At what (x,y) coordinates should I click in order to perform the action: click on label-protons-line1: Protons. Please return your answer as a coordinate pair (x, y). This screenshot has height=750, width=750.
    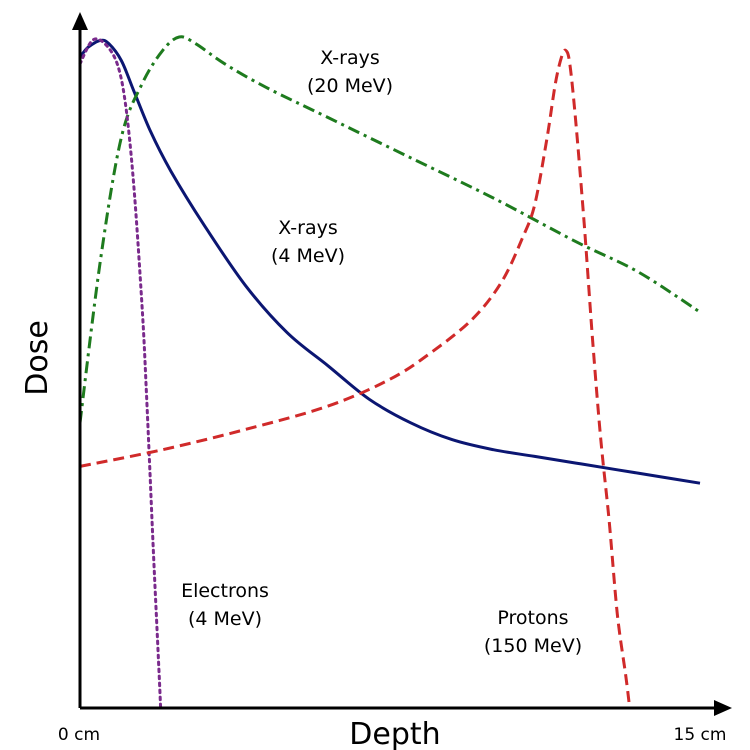
    Looking at the image, I should click on (532, 618).